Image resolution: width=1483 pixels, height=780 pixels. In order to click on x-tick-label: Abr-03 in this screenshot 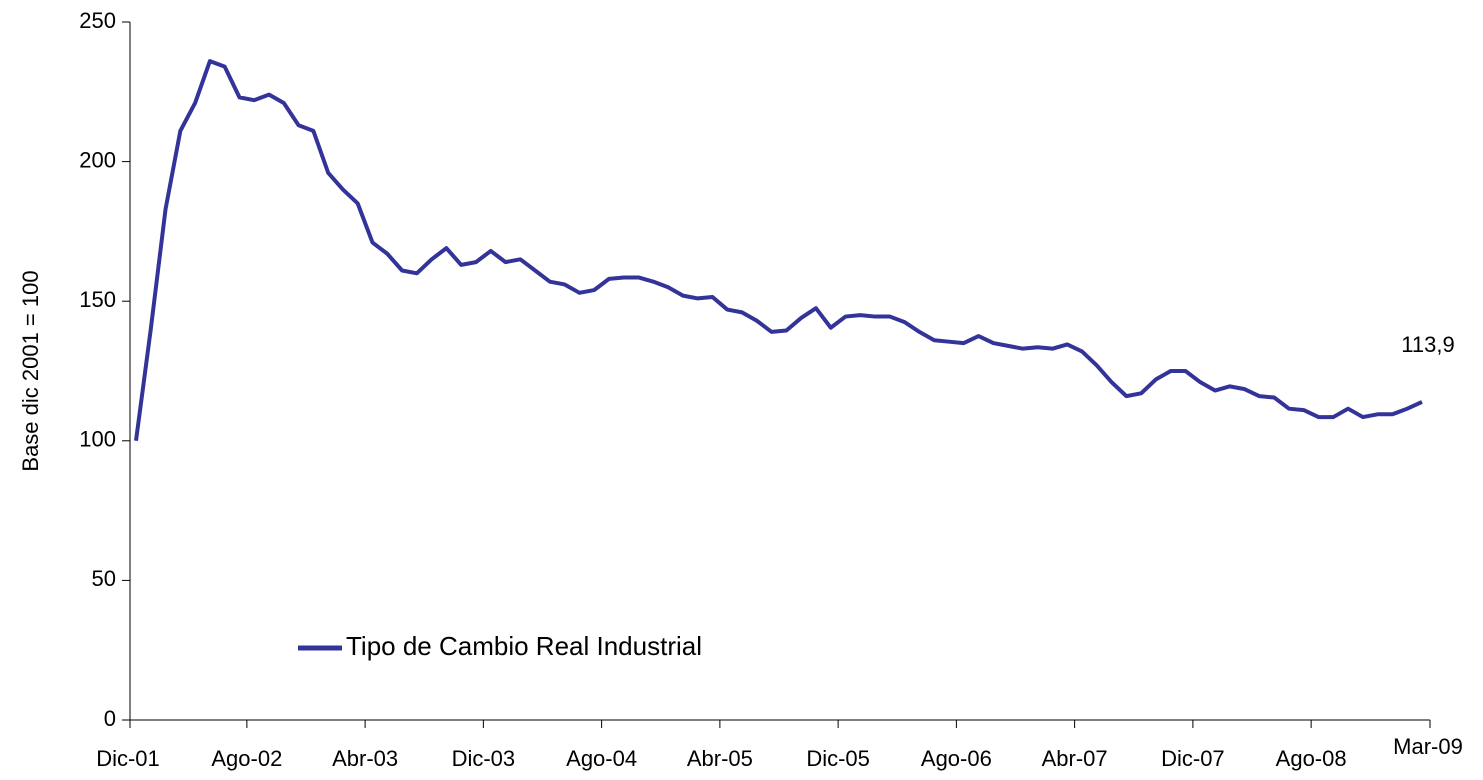, I will do `click(365, 758)`.